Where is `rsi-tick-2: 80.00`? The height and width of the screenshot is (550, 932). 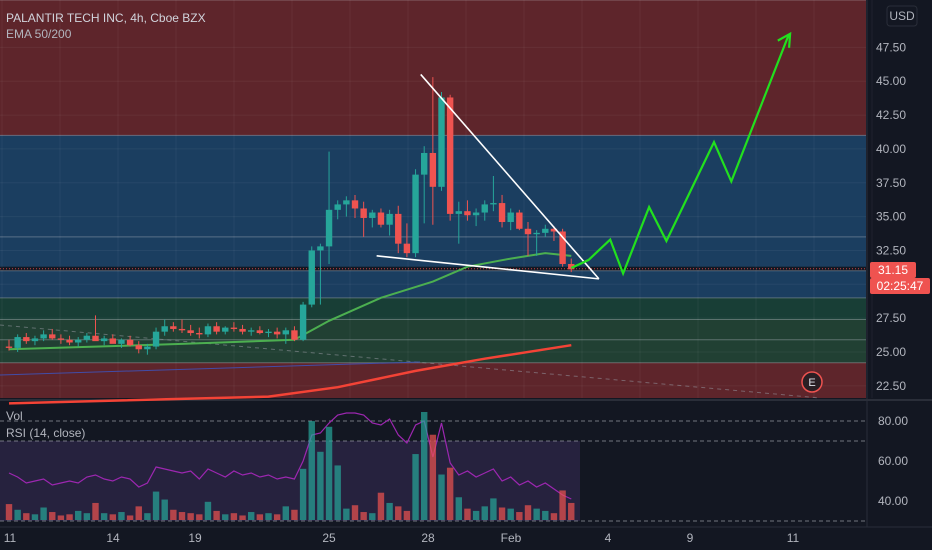
rsi-tick-2: 80.00 is located at coordinates (893, 421).